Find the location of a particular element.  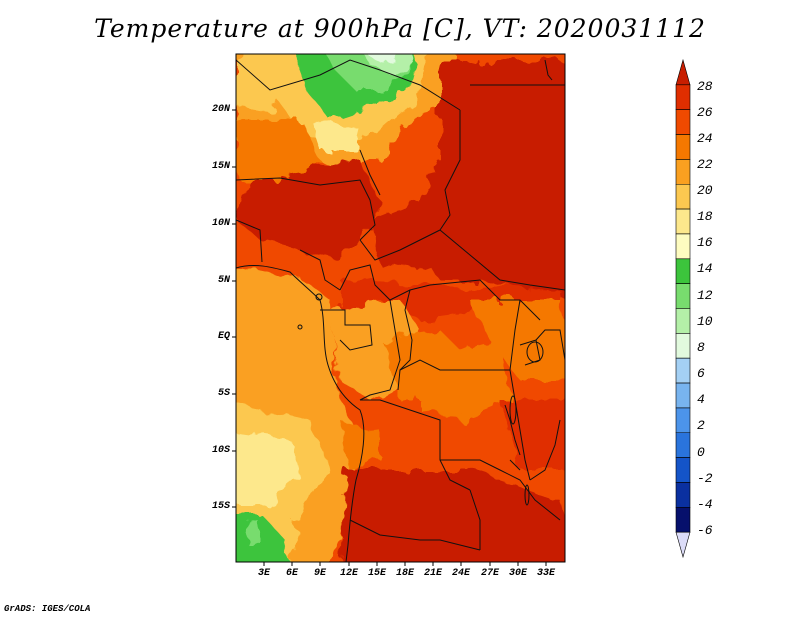

colorbar-label: 28 is located at coordinates (705, 86).